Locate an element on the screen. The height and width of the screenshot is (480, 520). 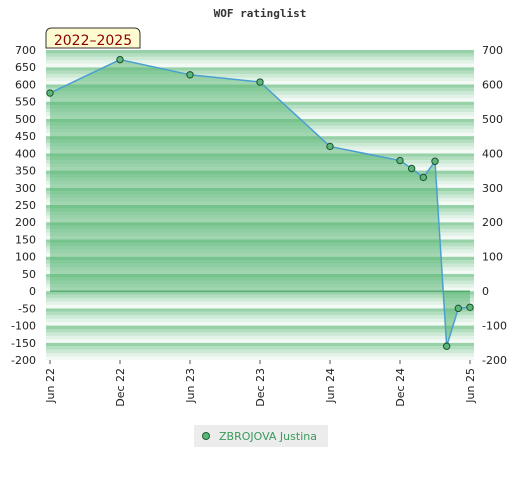
x-tick-label: Jun 22 is located at coordinates (50, 386).